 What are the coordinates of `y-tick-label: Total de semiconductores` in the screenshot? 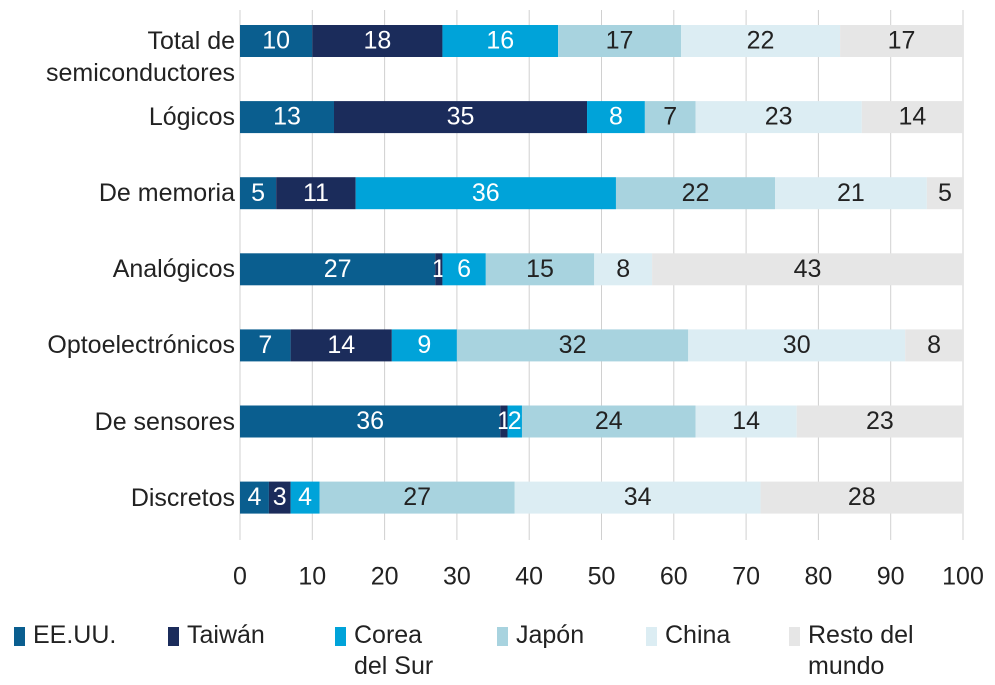 It's located at (140, 57).